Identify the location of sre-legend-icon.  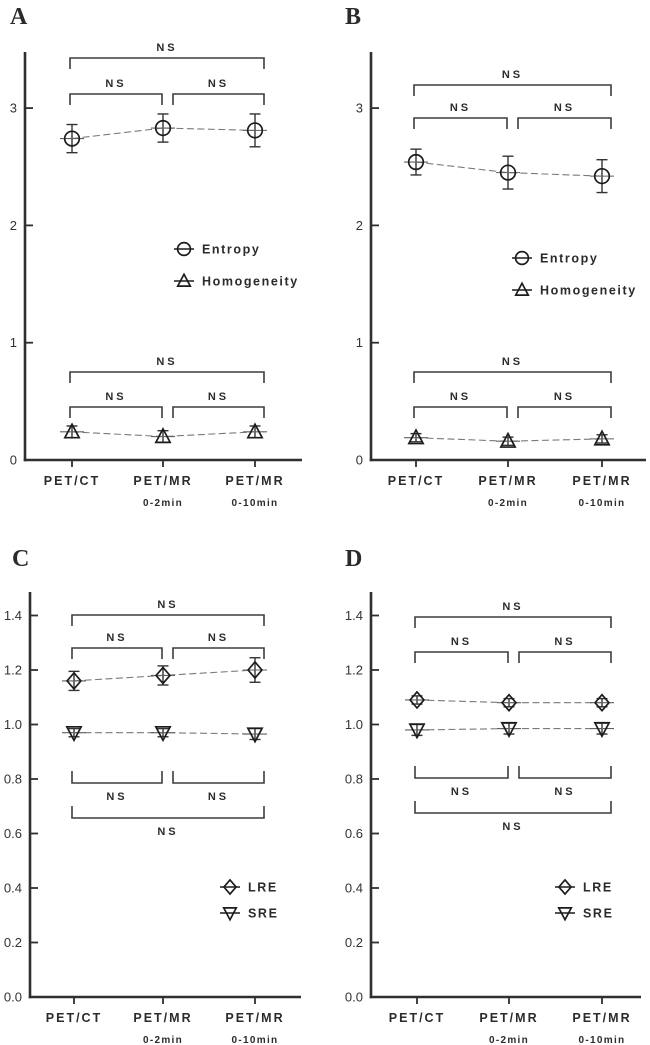
(230, 914).